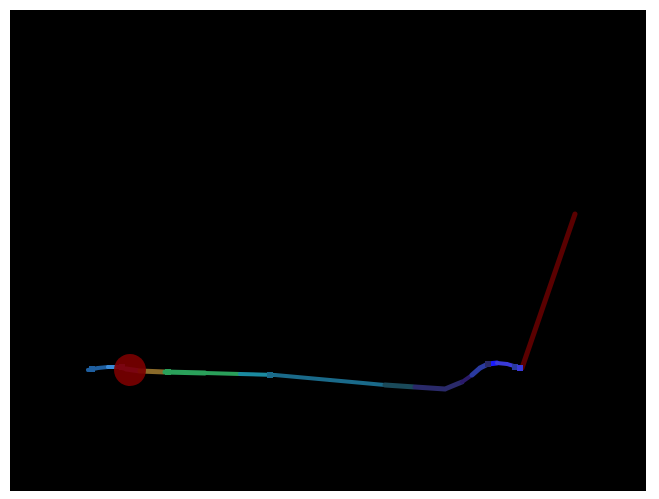 The width and height of the screenshot is (659, 499). Describe the element at coordinates (130, 370) in the screenshot. I see `agent-marker` at that location.